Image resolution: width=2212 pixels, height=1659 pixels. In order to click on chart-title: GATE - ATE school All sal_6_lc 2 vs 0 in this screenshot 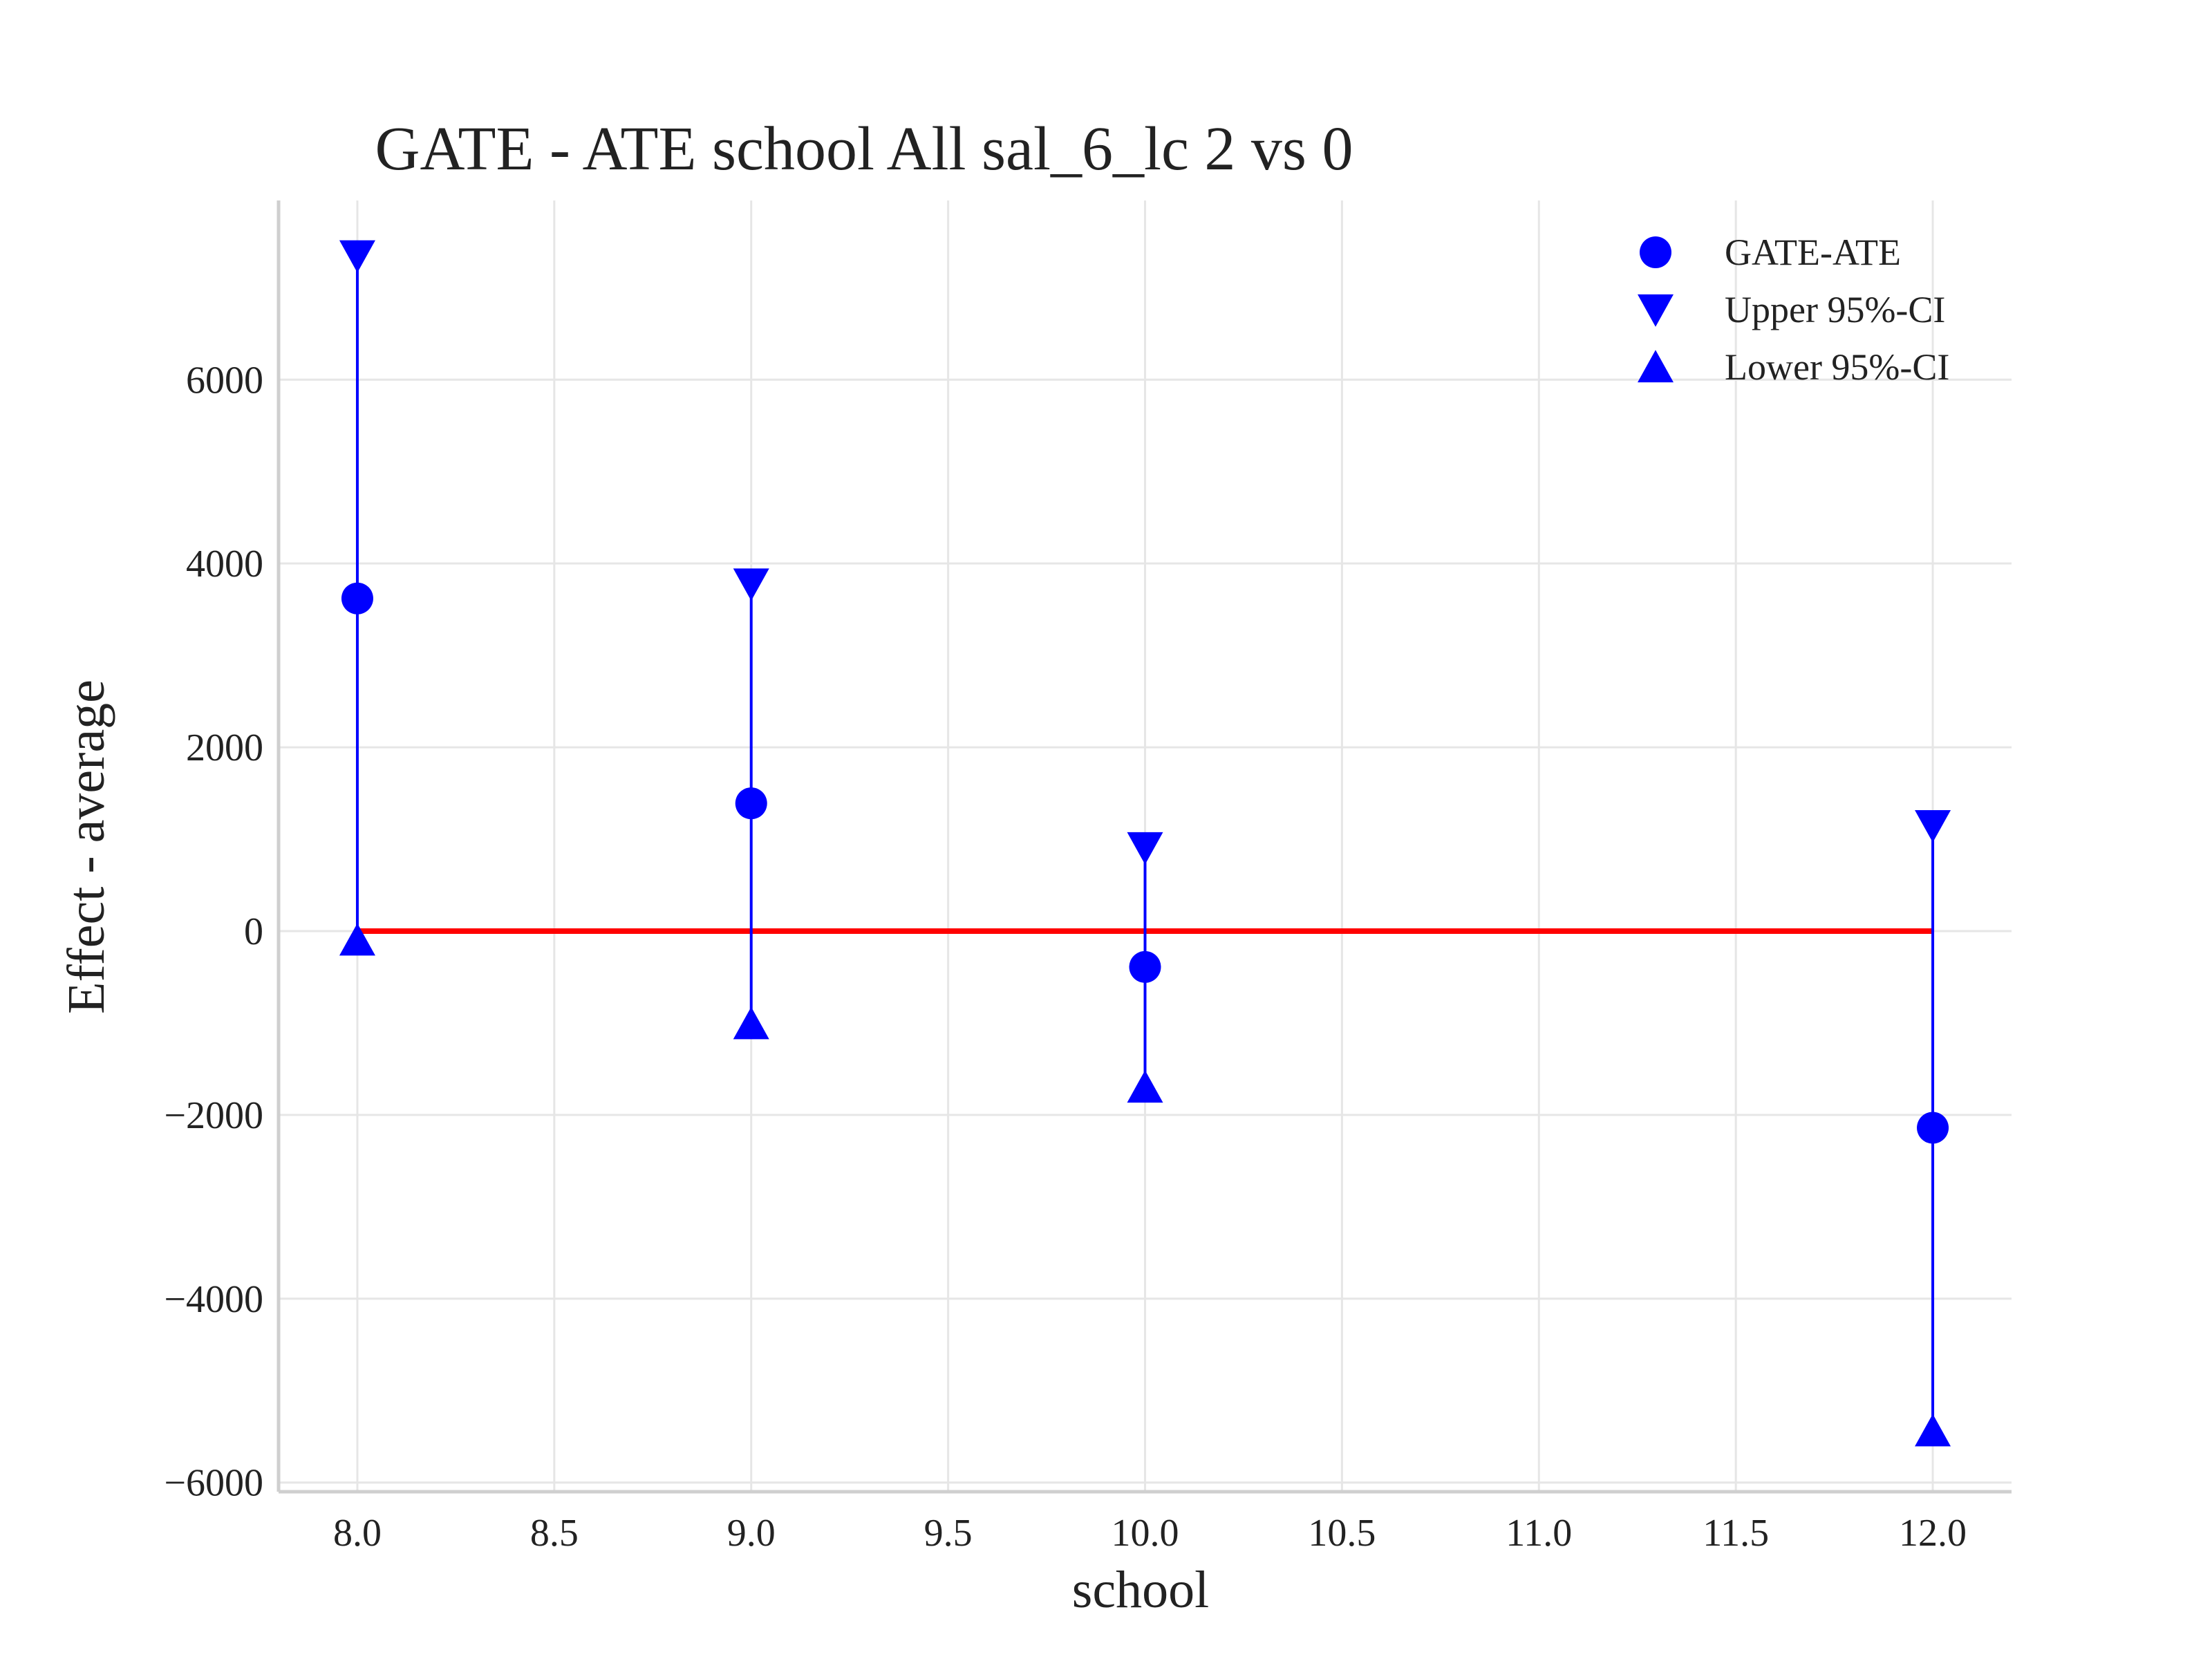, I will do `click(864, 149)`.